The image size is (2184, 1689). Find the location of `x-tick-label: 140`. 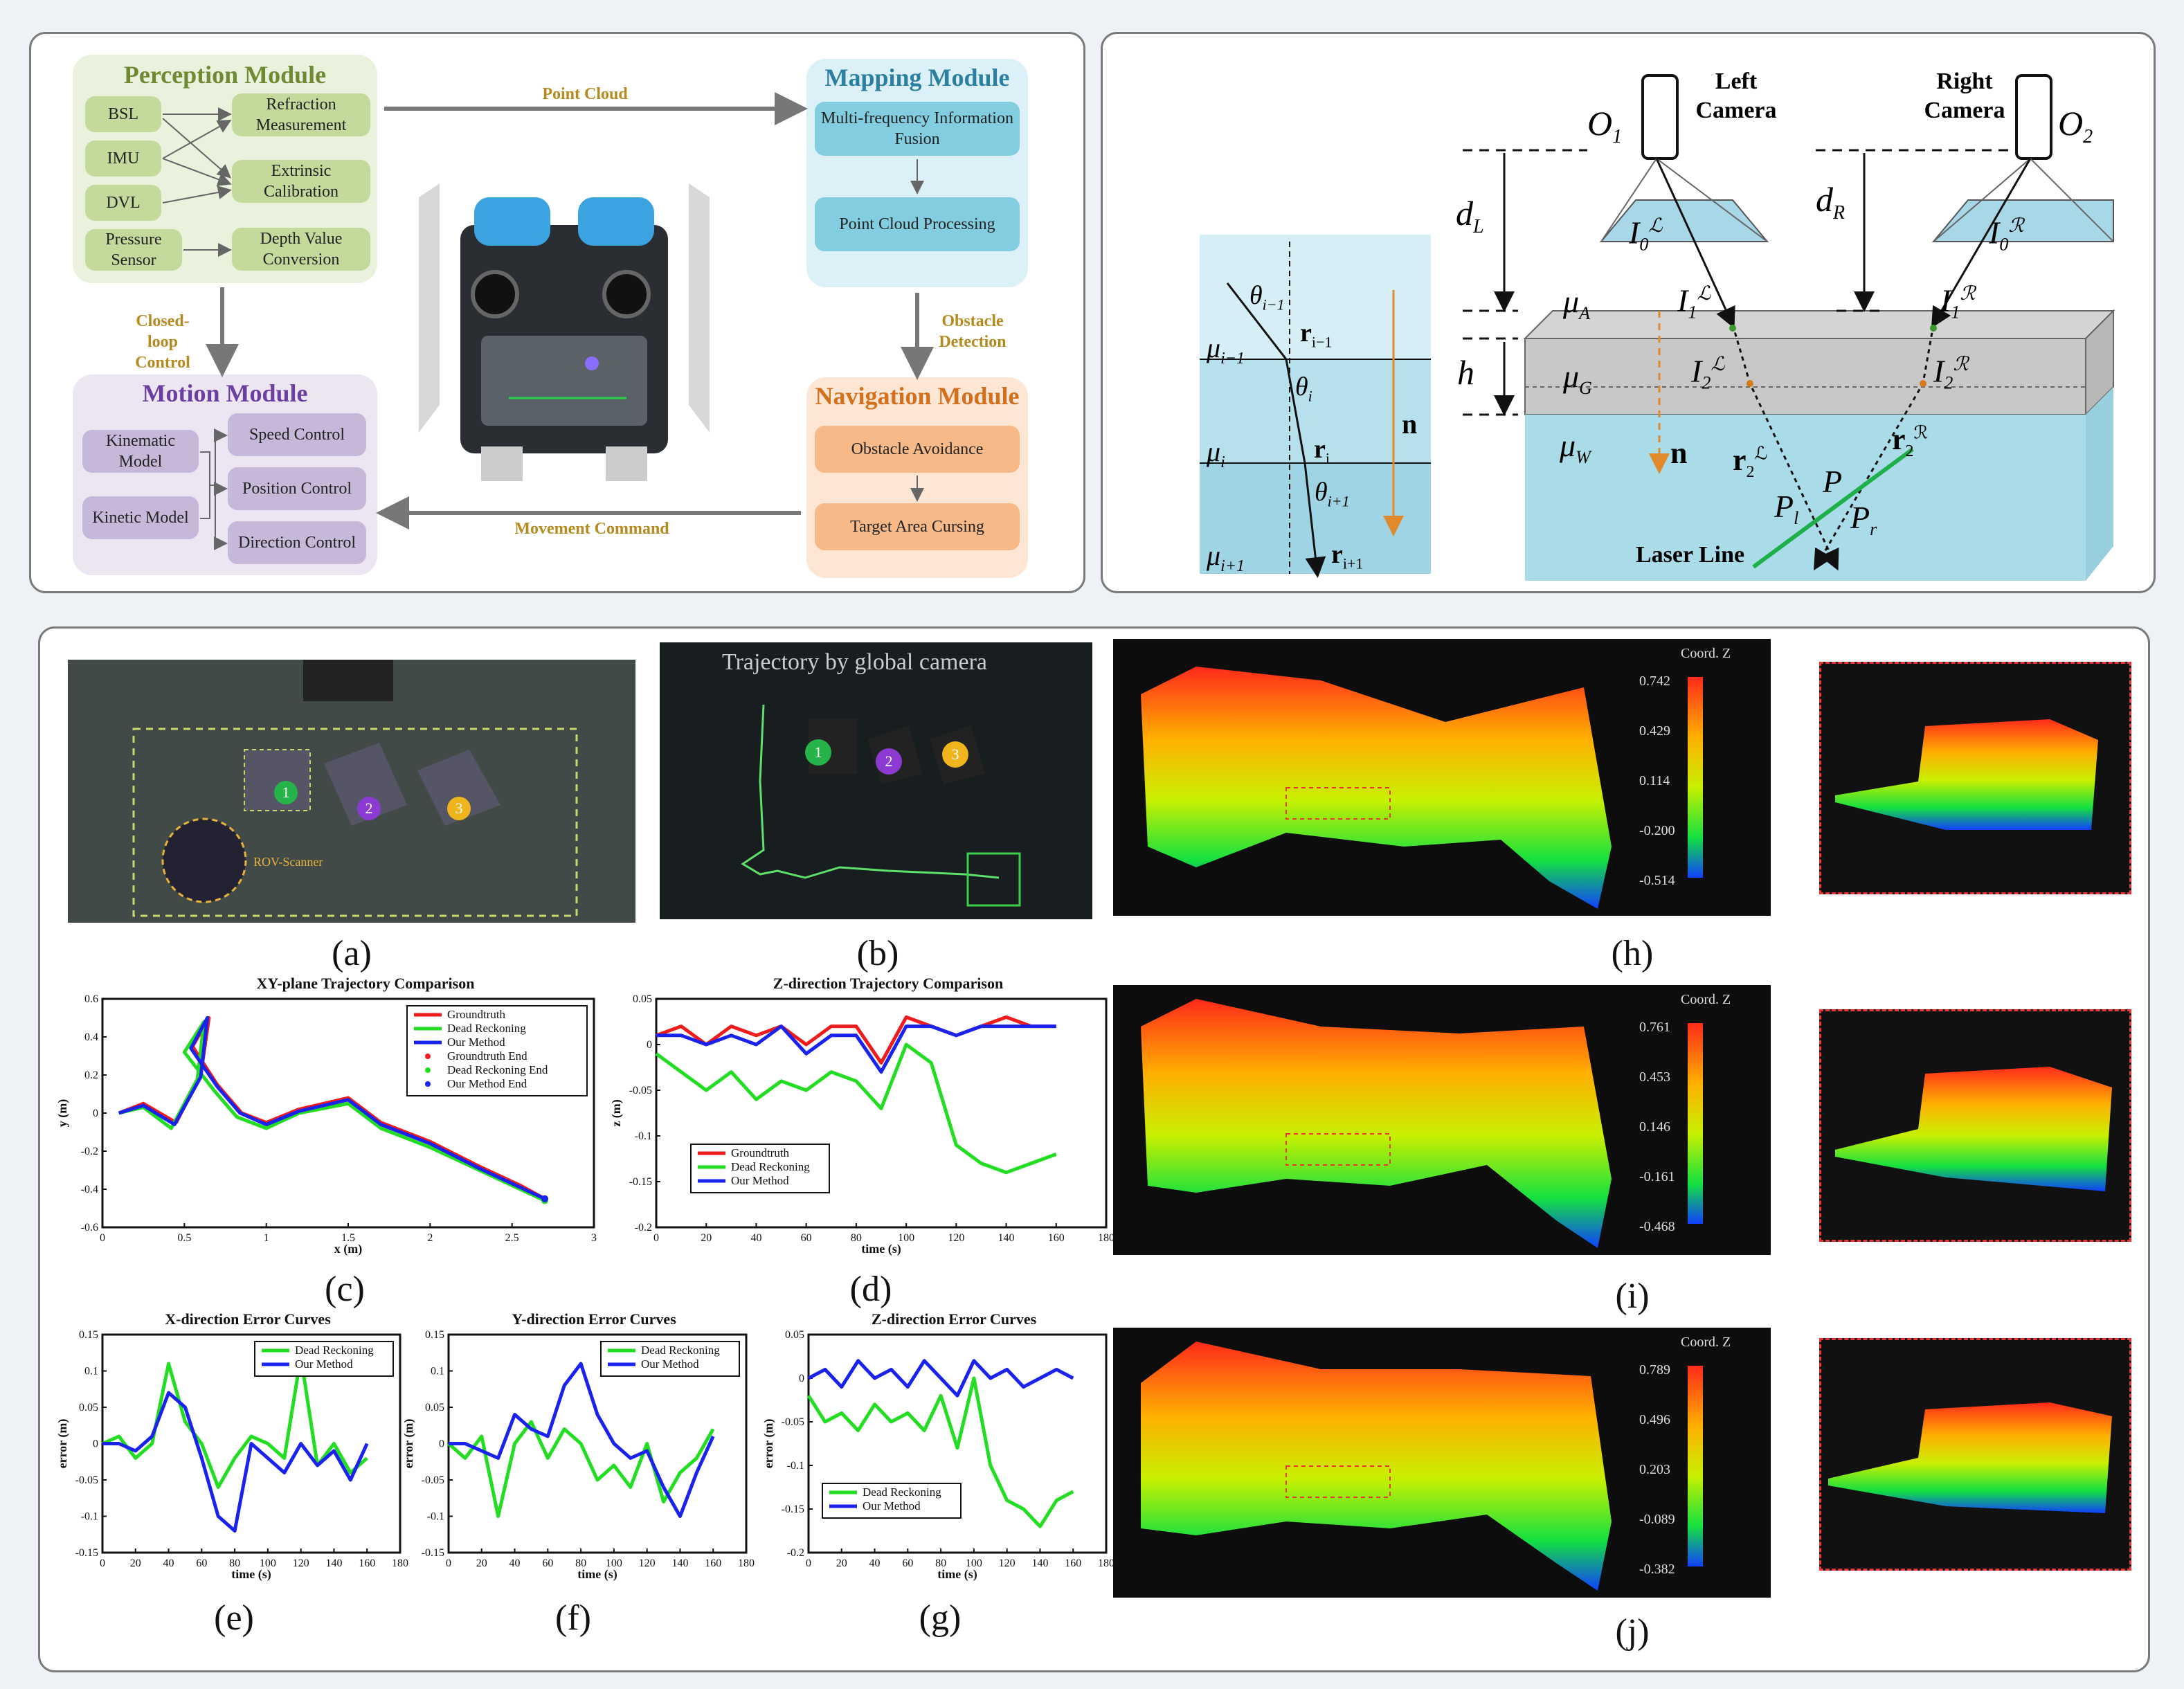

x-tick-label: 140 is located at coordinates (1039, 1563).